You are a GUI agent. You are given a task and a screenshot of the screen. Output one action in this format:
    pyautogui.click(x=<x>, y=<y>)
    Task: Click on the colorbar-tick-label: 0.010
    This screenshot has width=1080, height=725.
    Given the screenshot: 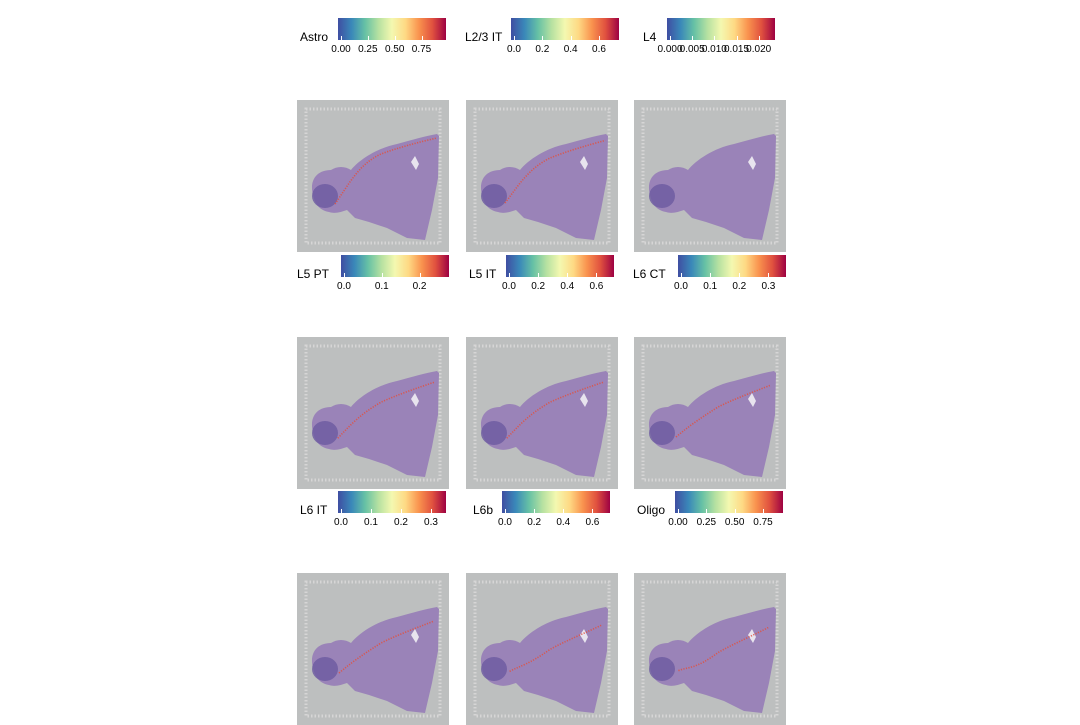 What is the action you would take?
    pyautogui.click(x=714, y=49)
    